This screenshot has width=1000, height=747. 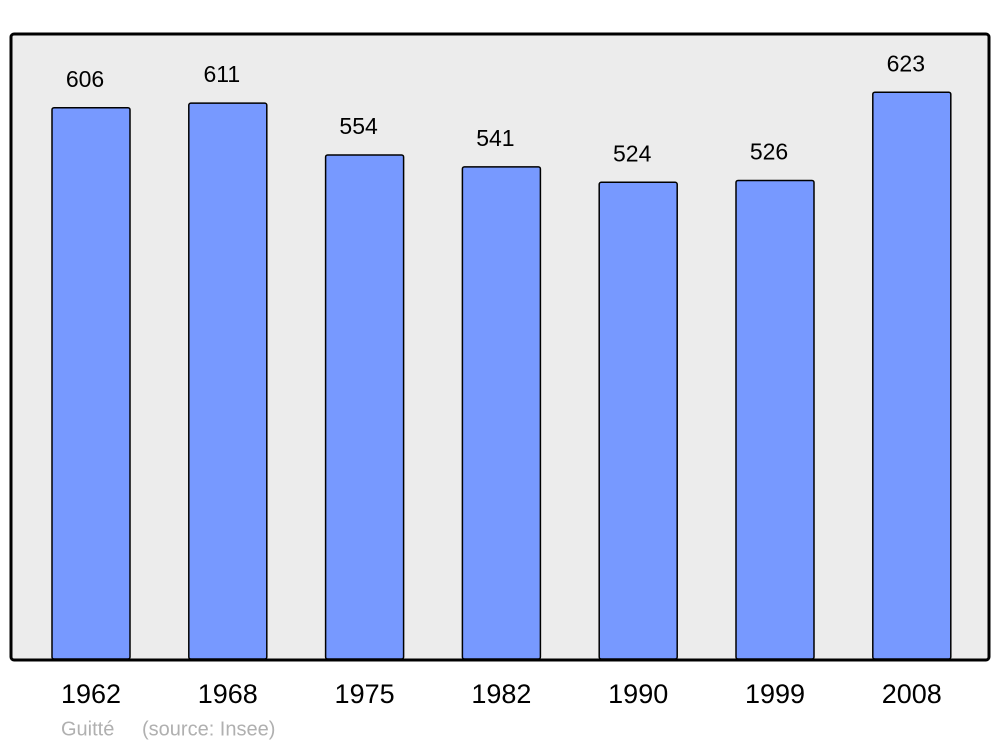 I want to click on x-tick-label: 1982, so click(x=501, y=694).